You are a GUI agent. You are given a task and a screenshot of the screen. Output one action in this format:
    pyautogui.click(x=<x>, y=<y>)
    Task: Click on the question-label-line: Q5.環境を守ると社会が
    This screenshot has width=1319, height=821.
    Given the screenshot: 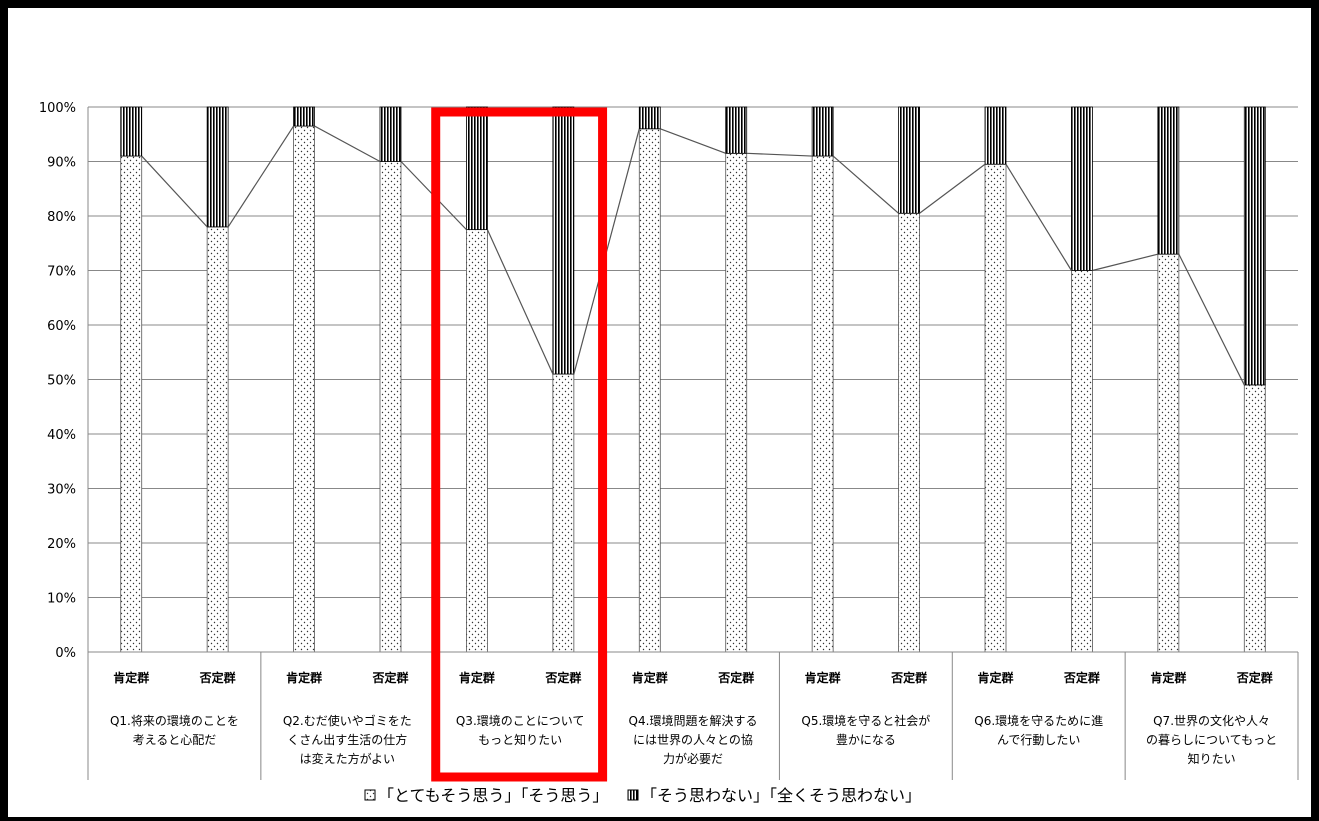 What is the action you would take?
    pyautogui.click(x=865, y=720)
    